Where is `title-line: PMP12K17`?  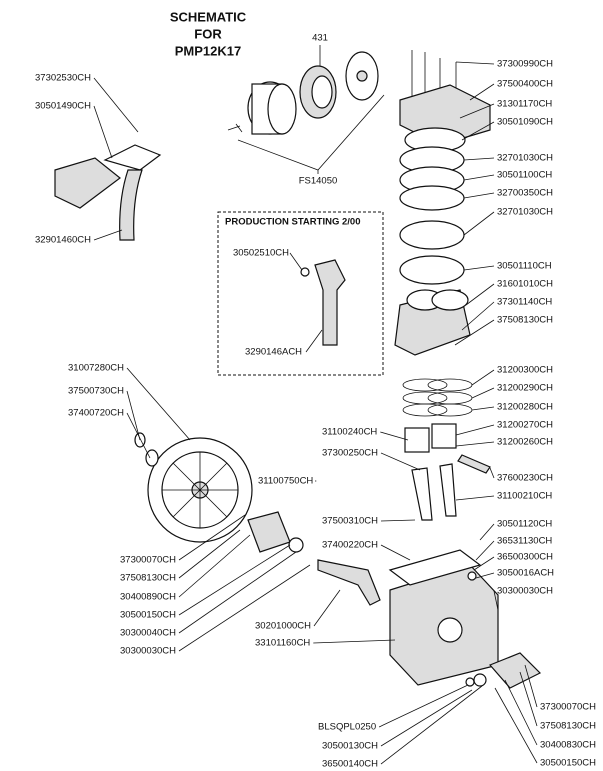
title-line: PMP12K17 is located at coordinates (208, 50).